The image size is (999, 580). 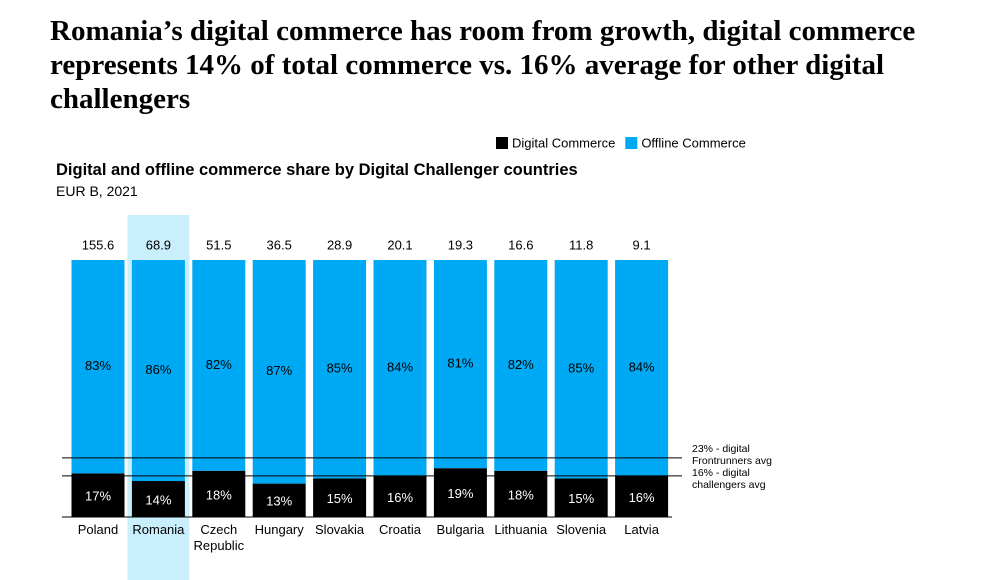 I want to click on x-tick-label: Czech Republic, so click(x=219, y=537).